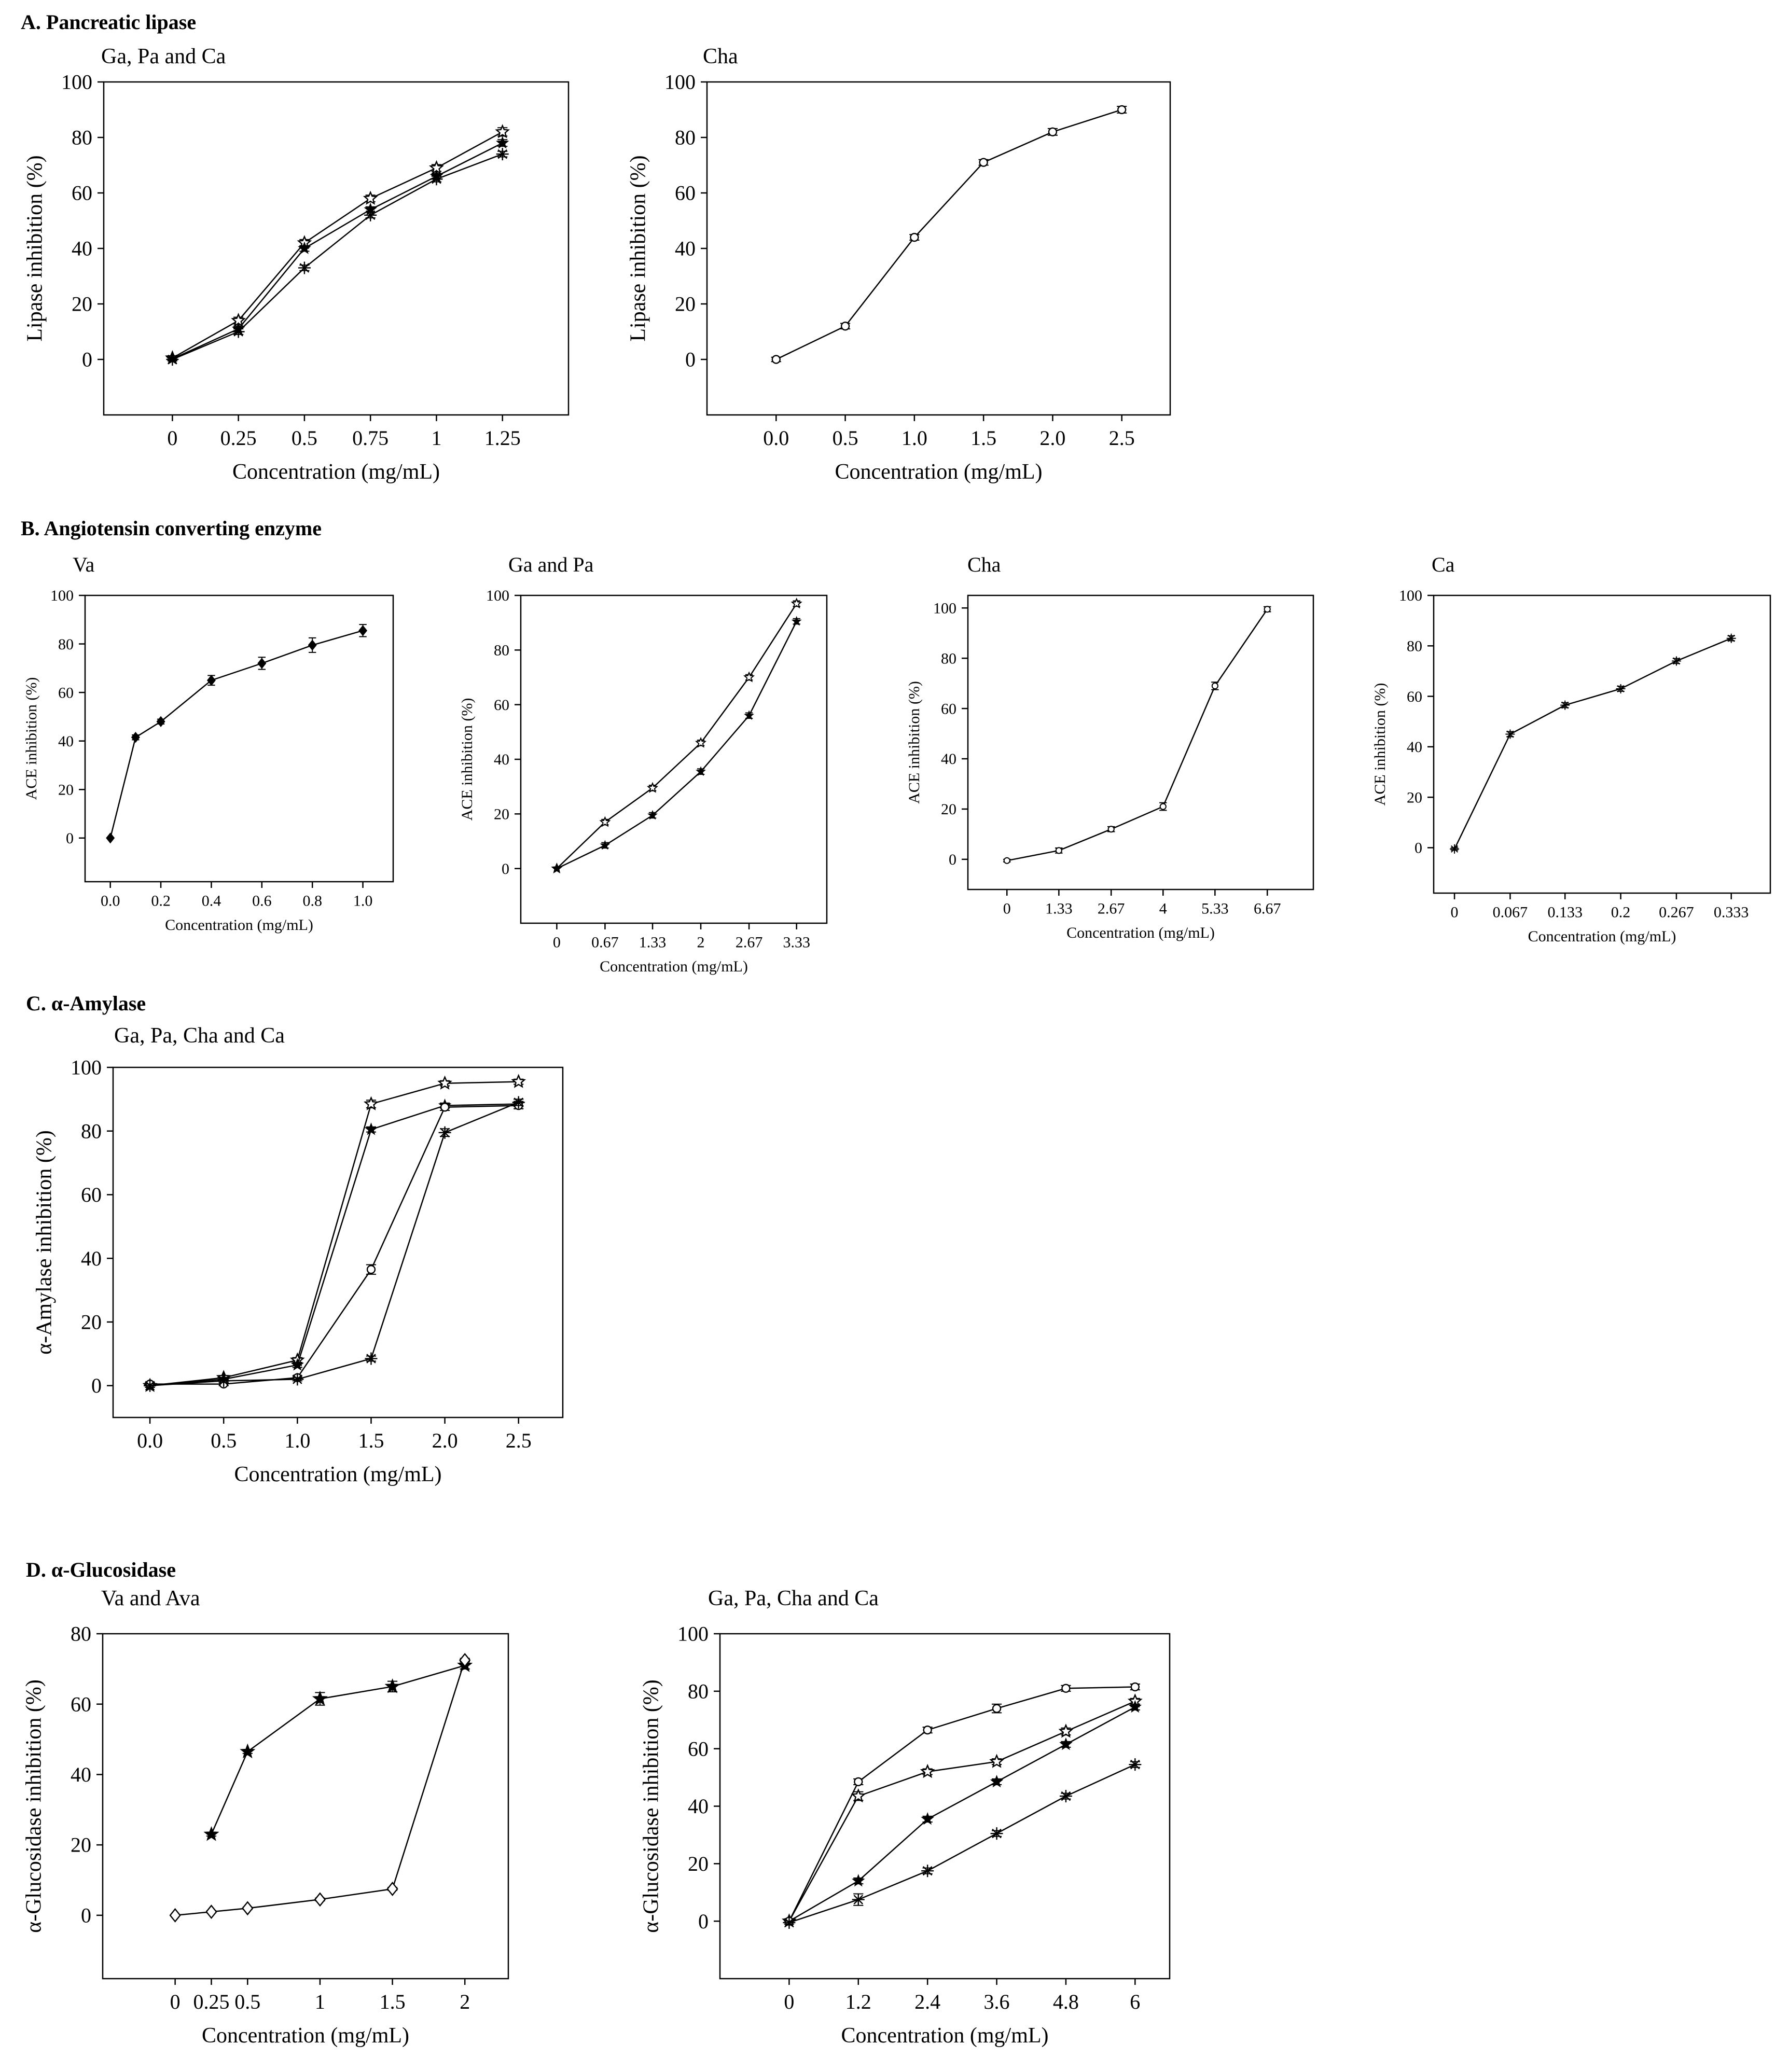  What do you see at coordinates (44, 1242) in the screenshot?
I see `y-axis-label: α-Amylase inhibition (%)` at bounding box center [44, 1242].